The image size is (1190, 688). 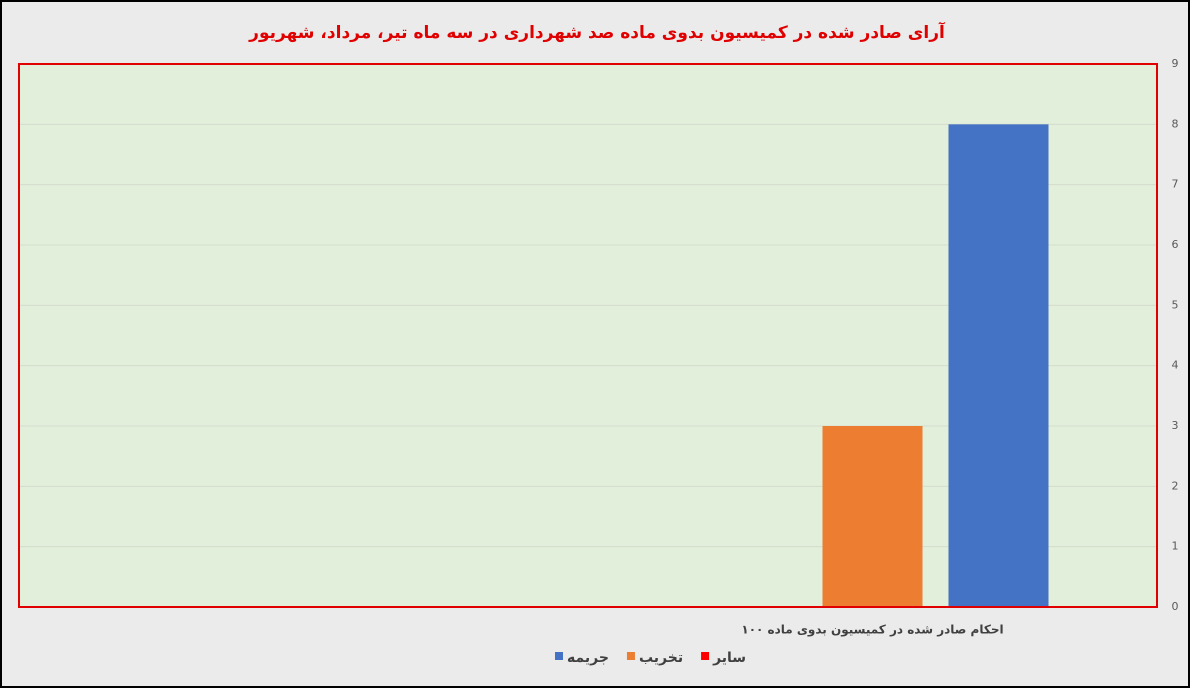 What do you see at coordinates (1175, 184) in the screenshot?
I see `y-tick-label: 7` at bounding box center [1175, 184].